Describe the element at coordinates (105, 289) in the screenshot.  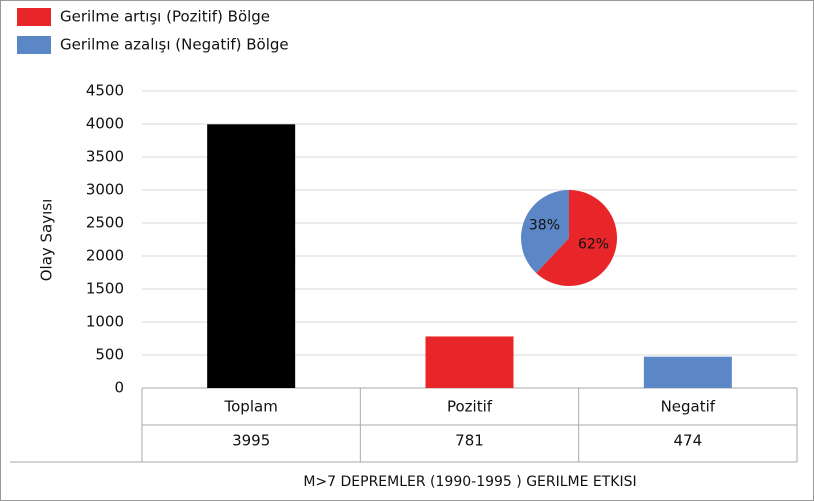
I see `y-tick-label: 1500` at that location.